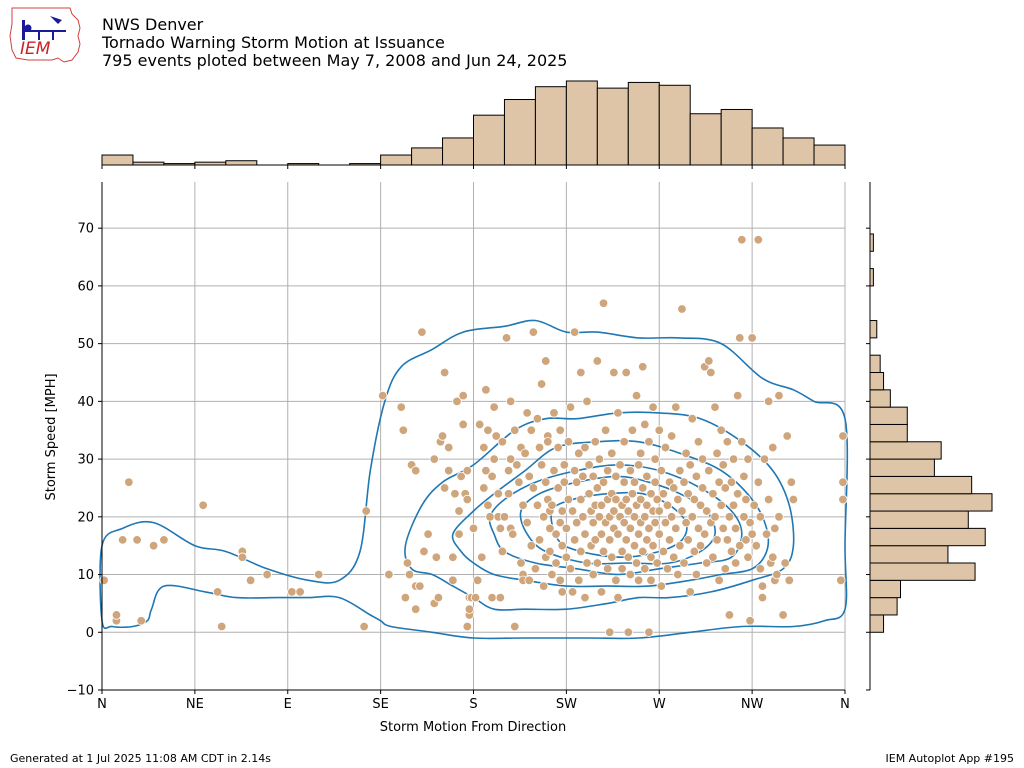  Describe the element at coordinates (617, 520) in the screenshot. I see `contour-line` at that location.